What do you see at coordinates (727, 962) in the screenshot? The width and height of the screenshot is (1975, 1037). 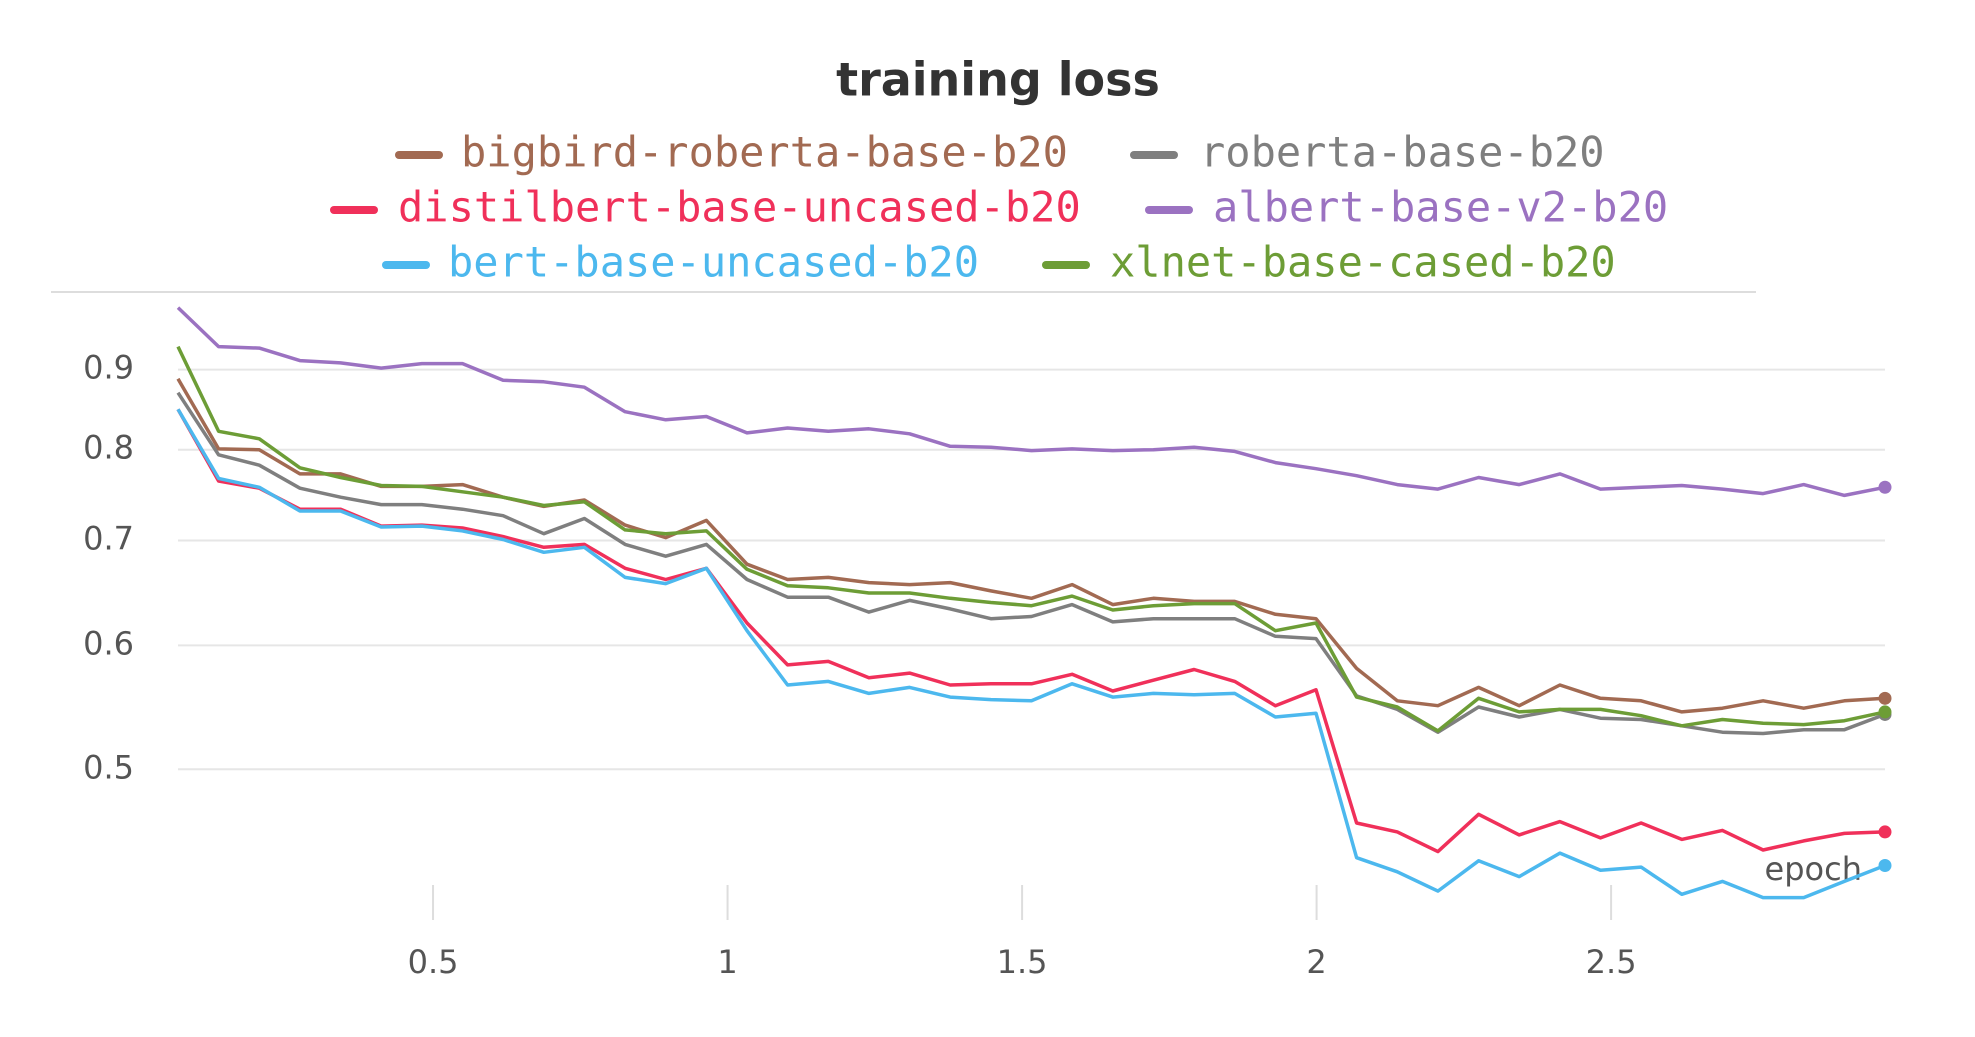 I see `x-tick-label: 1` at bounding box center [727, 962].